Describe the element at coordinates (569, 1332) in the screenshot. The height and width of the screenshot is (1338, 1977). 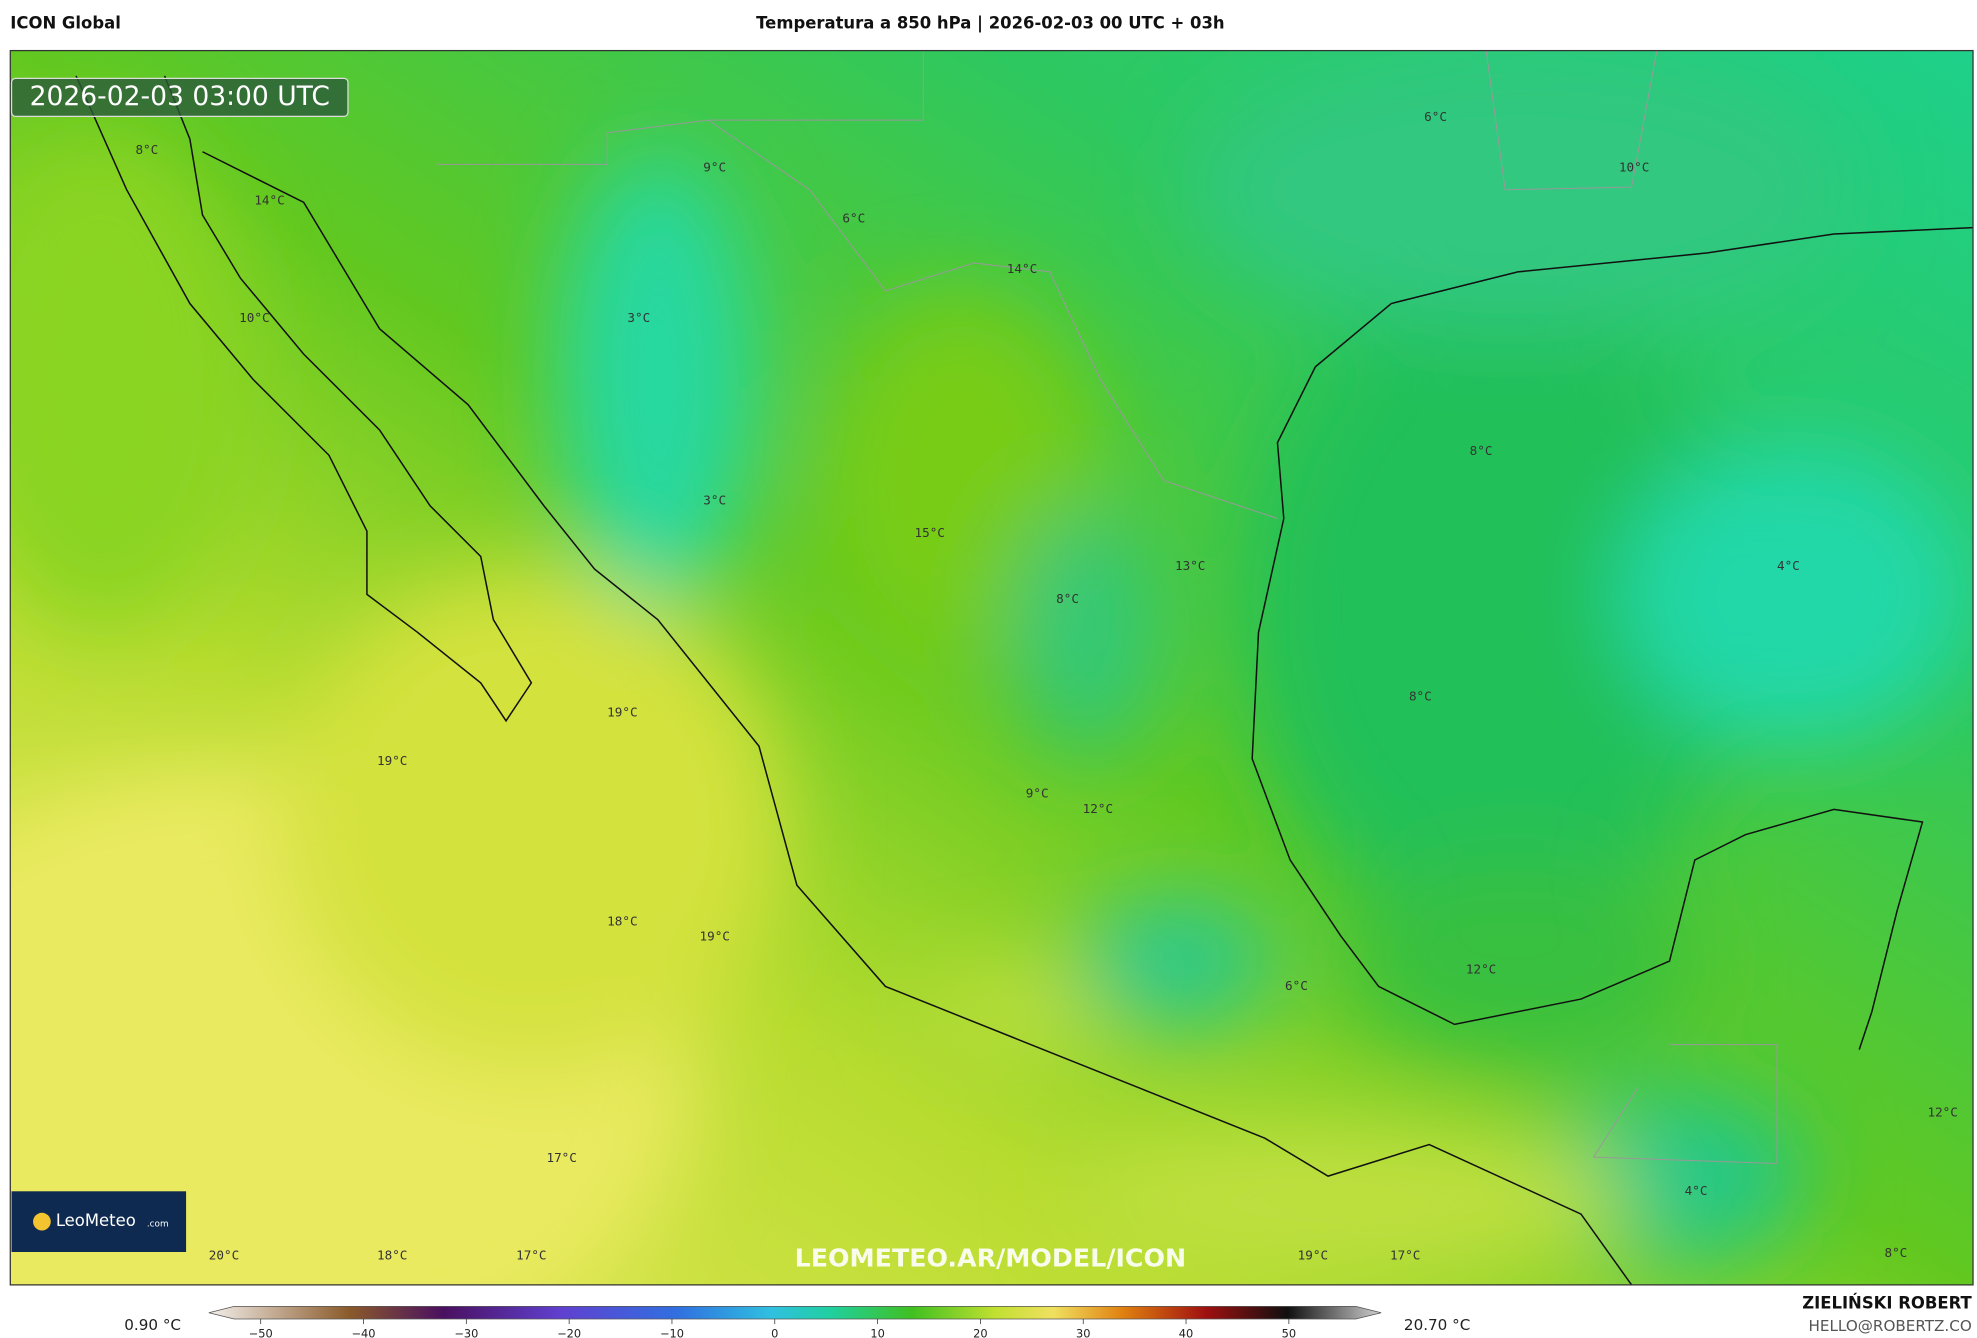
I see `colorbar-tick-label: −20` at that location.